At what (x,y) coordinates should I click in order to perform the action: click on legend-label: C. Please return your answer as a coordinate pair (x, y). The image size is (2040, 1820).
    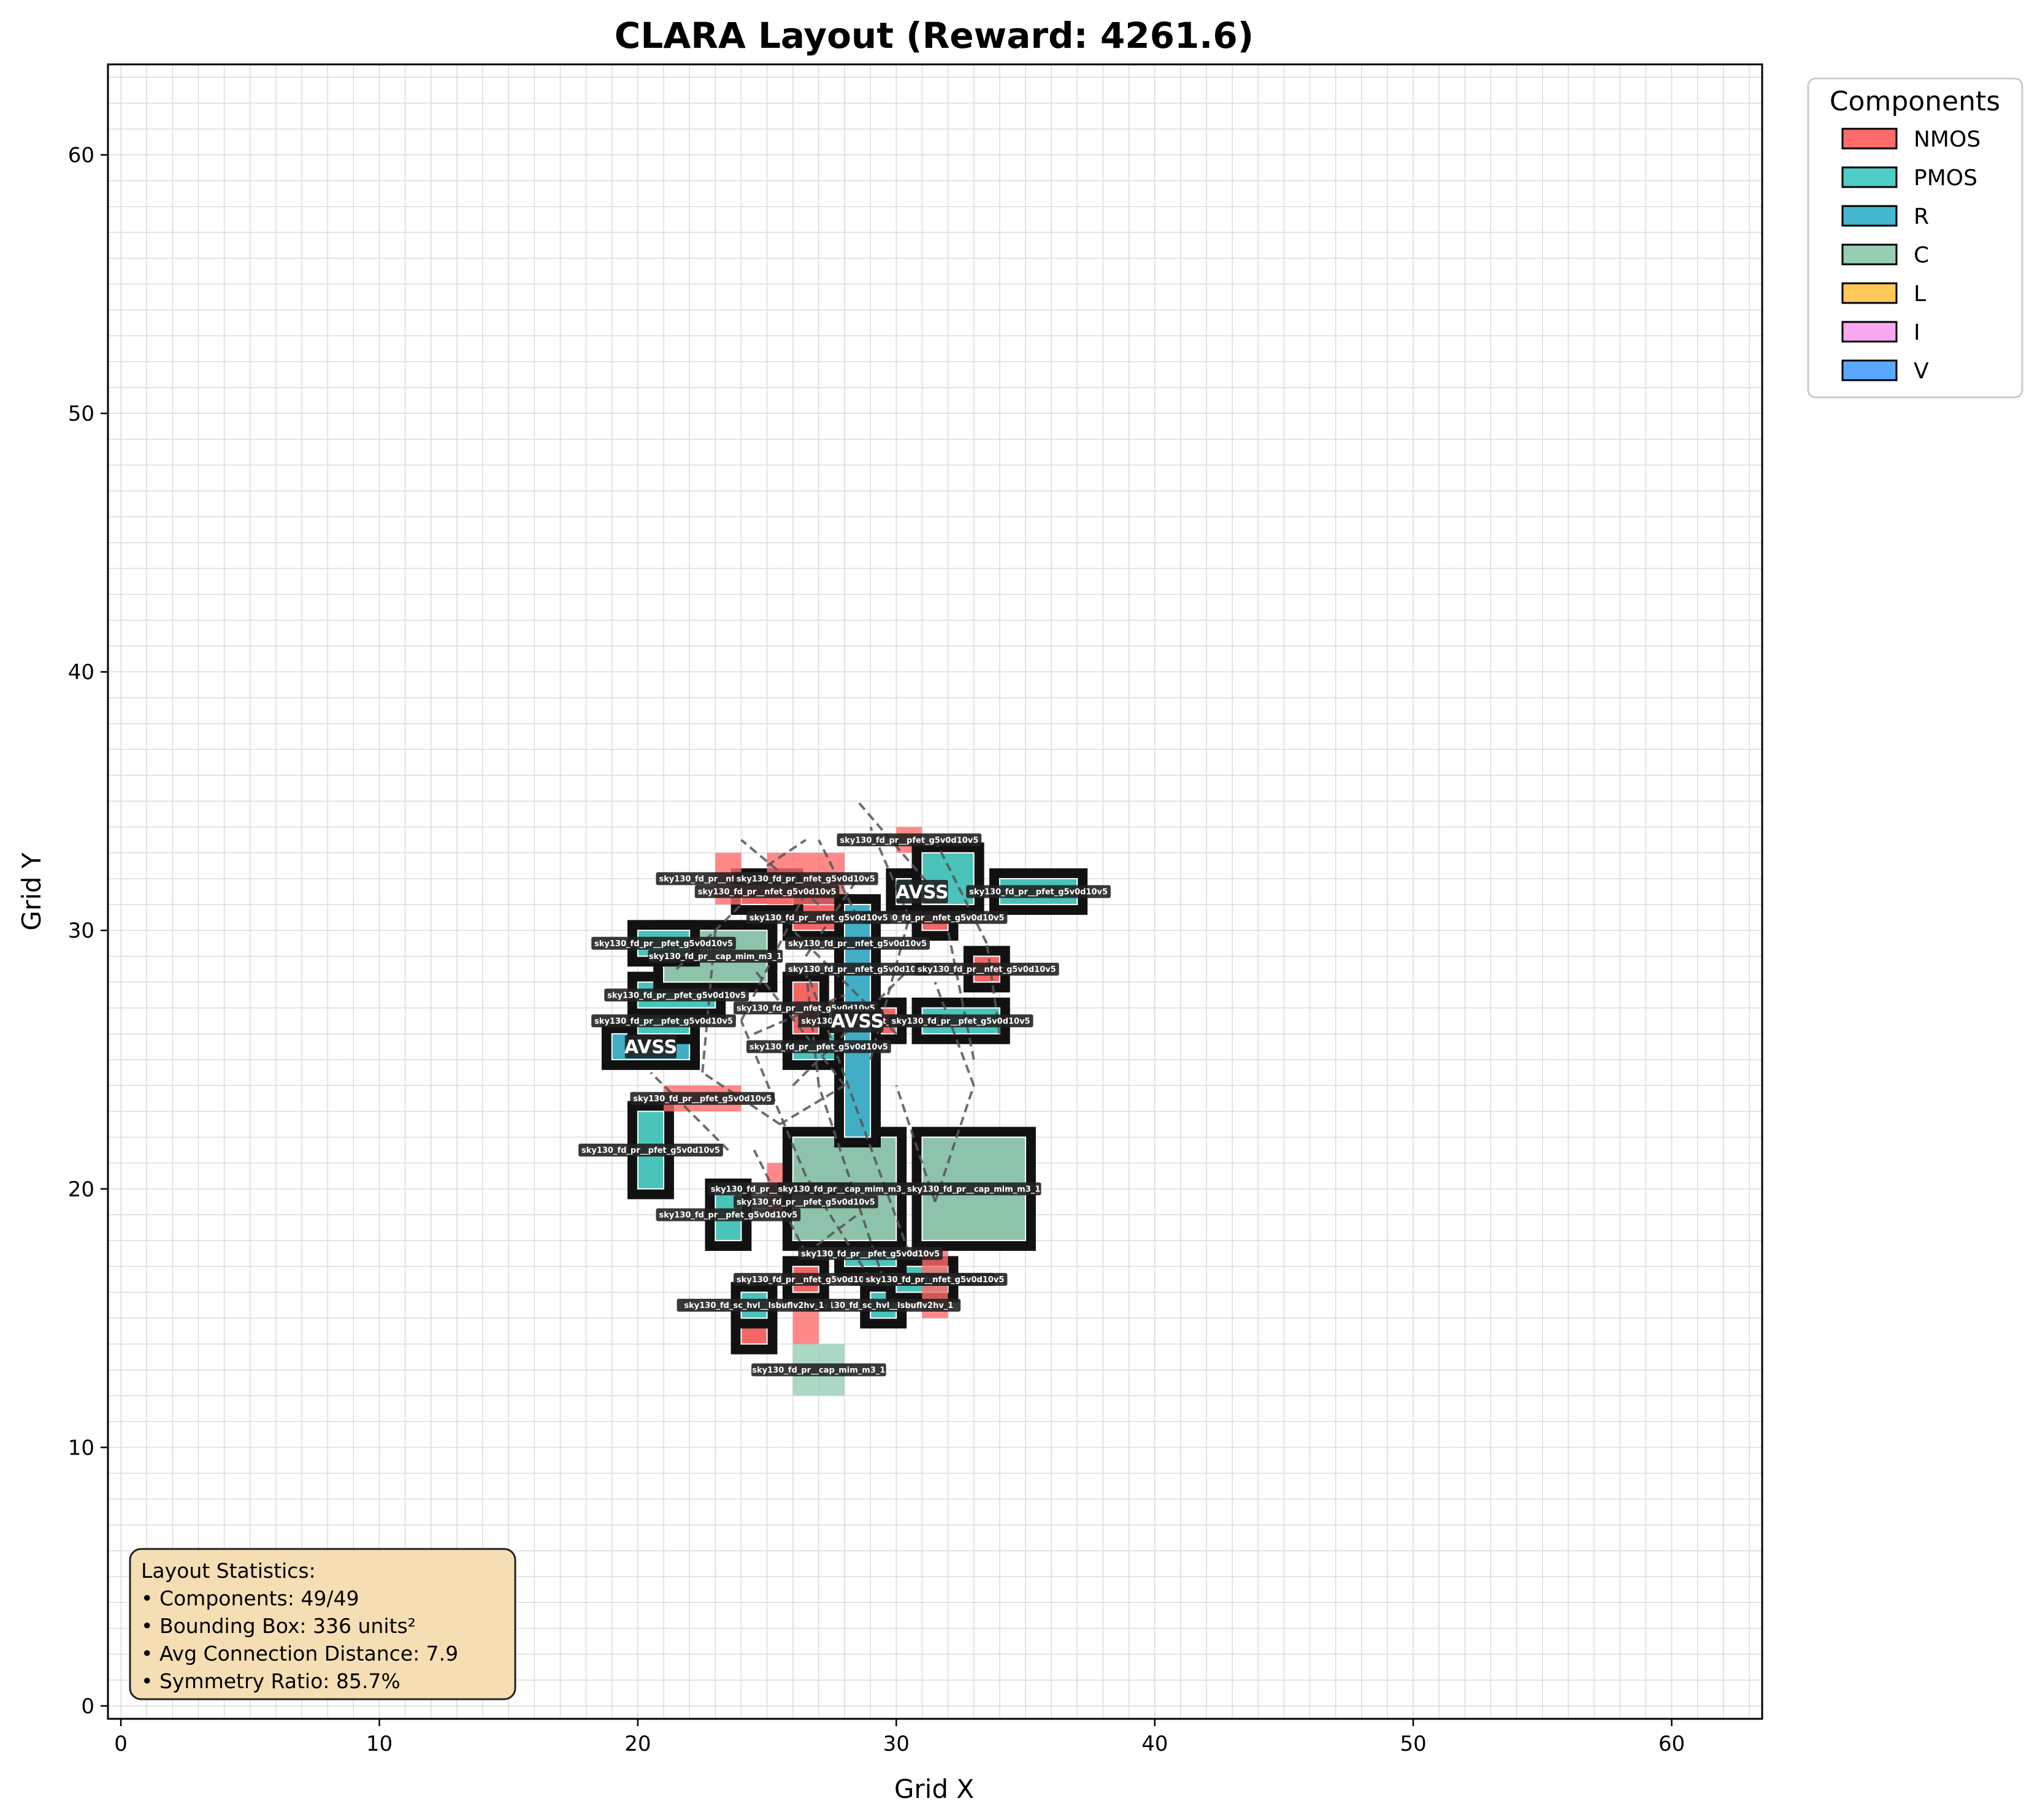
    Looking at the image, I should click on (1921, 255).